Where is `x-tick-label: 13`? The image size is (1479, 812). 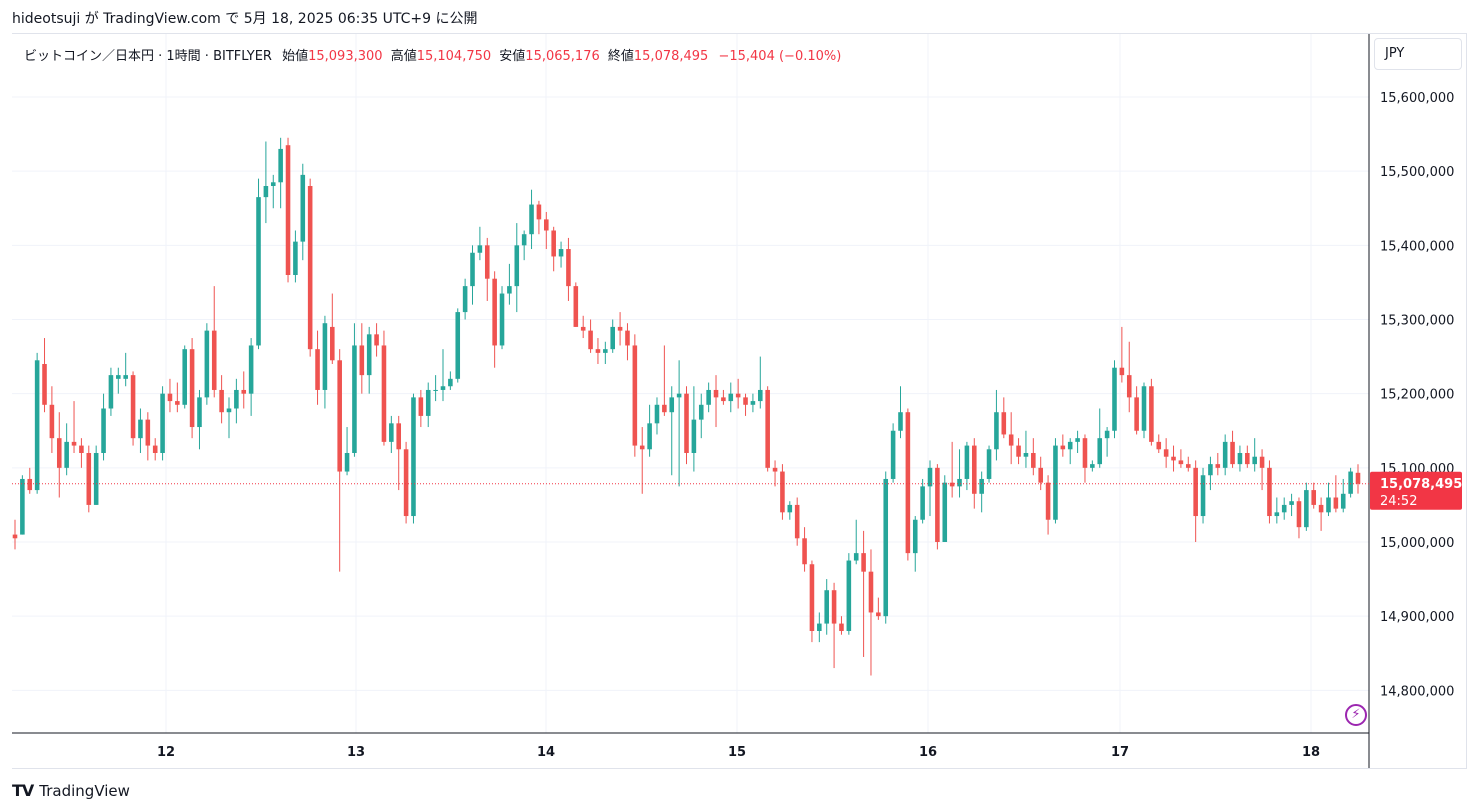 x-tick-label: 13 is located at coordinates (356, 752).